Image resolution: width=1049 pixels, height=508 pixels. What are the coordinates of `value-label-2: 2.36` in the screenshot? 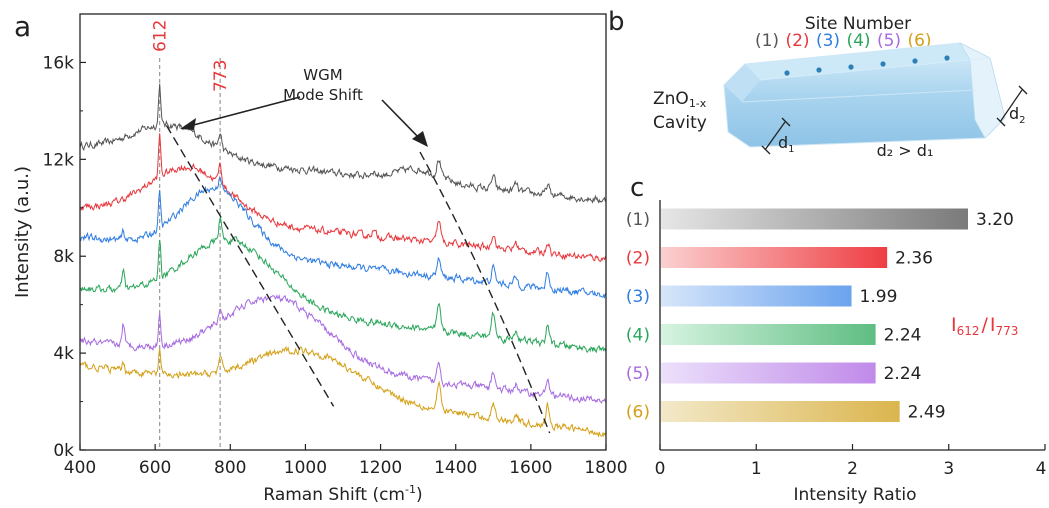 It's located at (914, 259).